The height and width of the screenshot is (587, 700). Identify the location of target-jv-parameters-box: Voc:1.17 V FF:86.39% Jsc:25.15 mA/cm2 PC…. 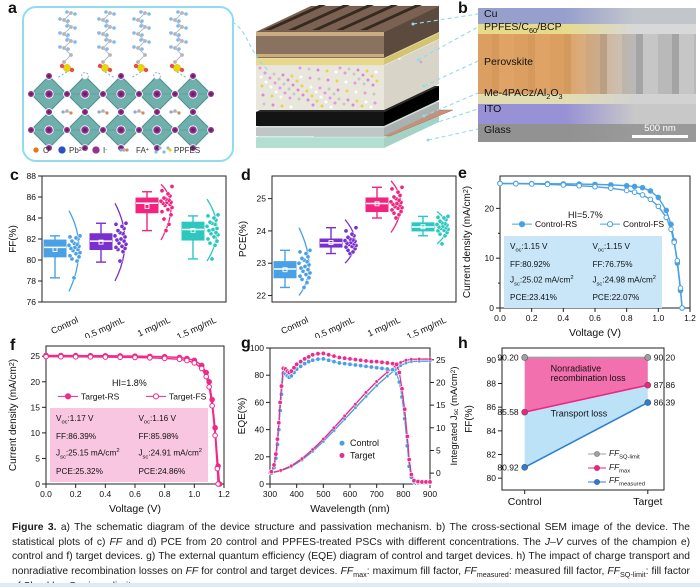
(129, 445).